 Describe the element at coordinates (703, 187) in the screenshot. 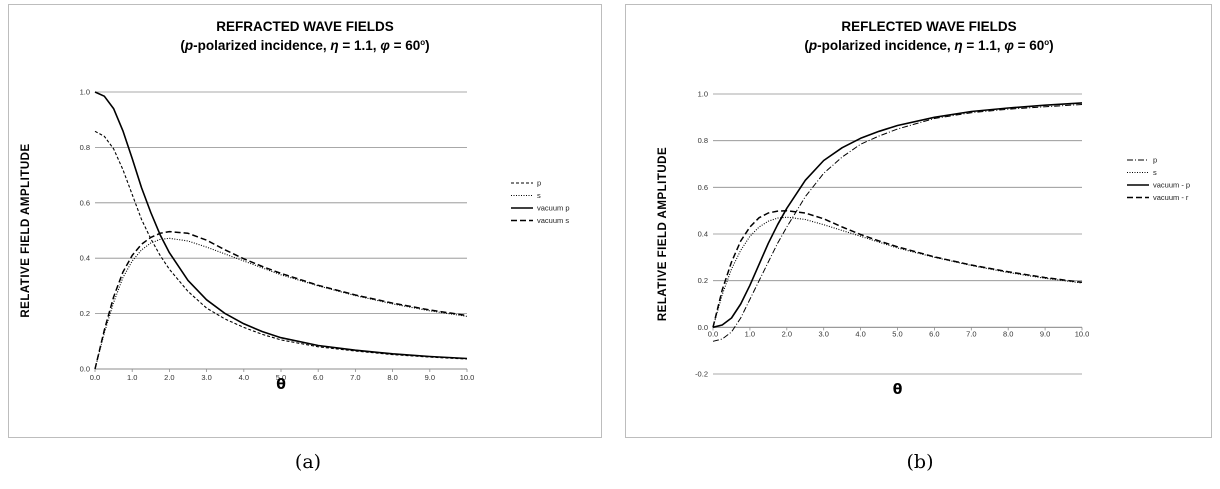

I see `y-tick-label-b-4: 0.6` at that location.